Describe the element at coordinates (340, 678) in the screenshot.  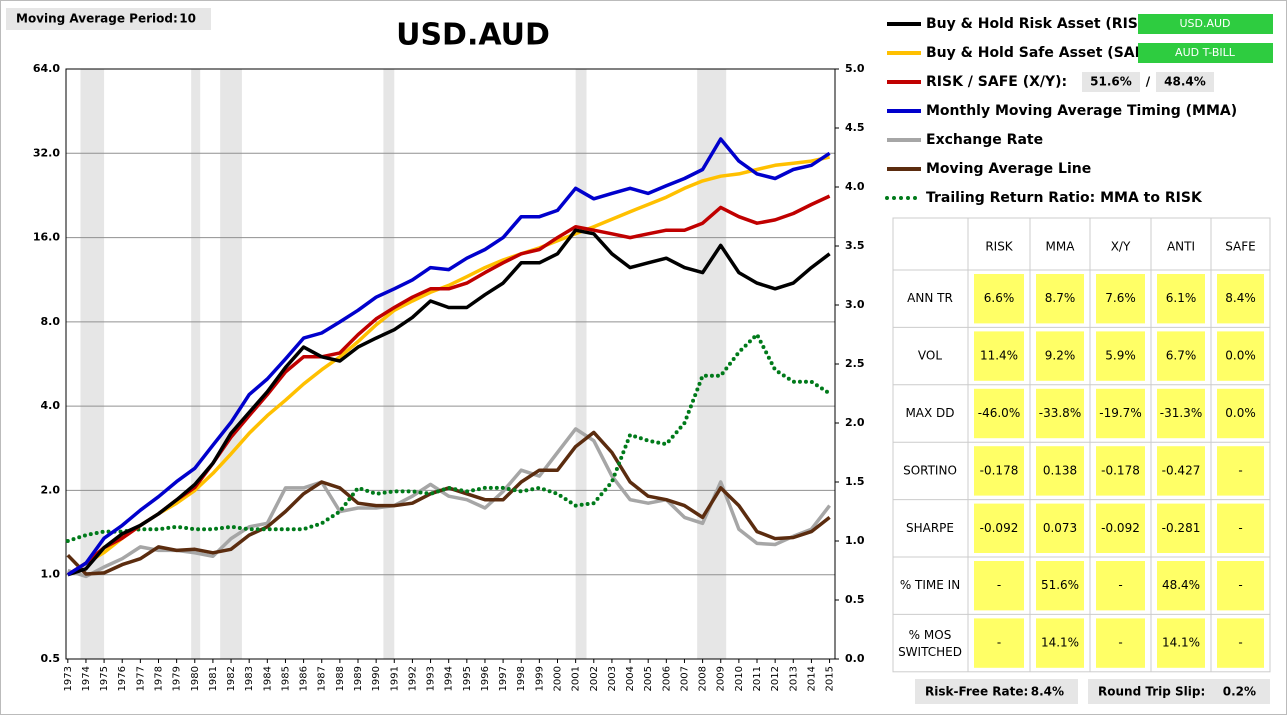
I see `x-tick-label: 1988` at that location.